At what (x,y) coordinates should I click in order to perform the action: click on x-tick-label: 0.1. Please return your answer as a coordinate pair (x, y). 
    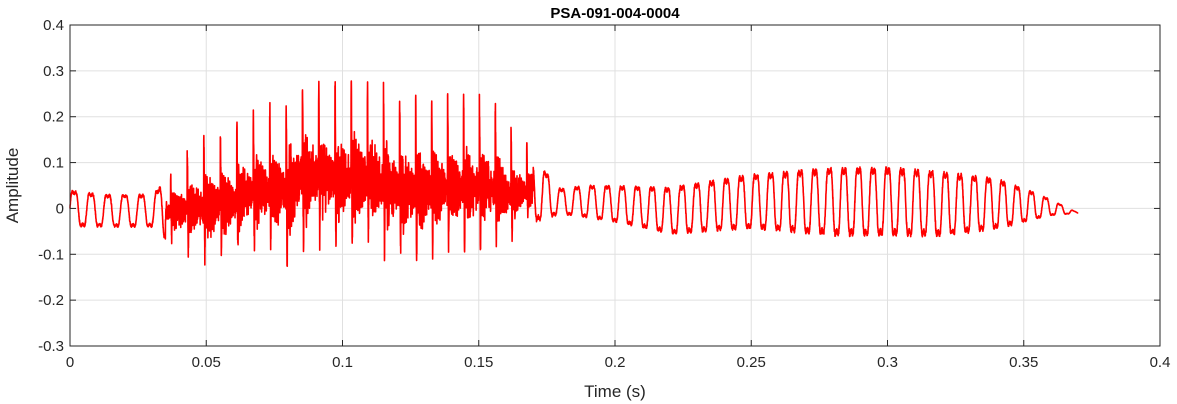
    Looking at the image, I should click on (342, 362).